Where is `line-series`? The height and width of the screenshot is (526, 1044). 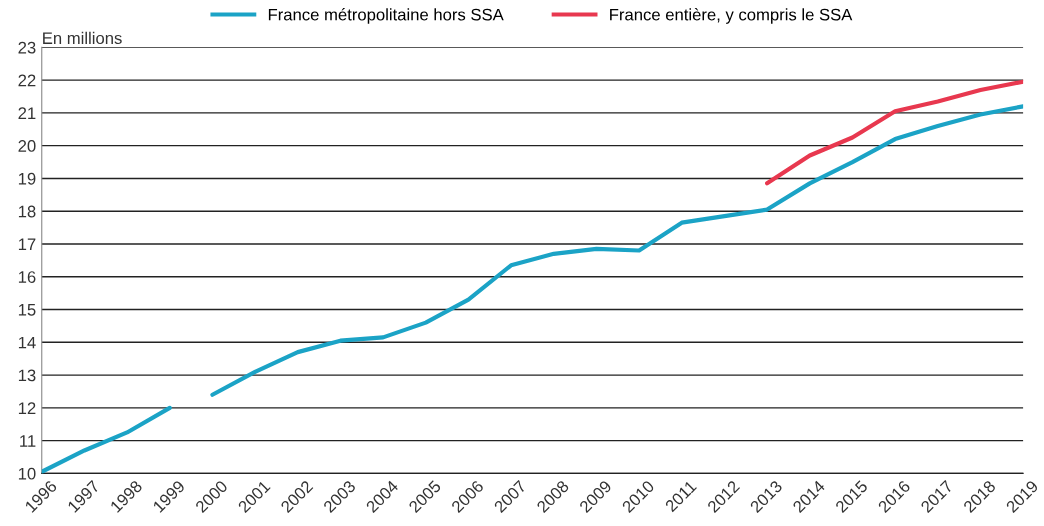 line-series is located at coordinates (894, 132).